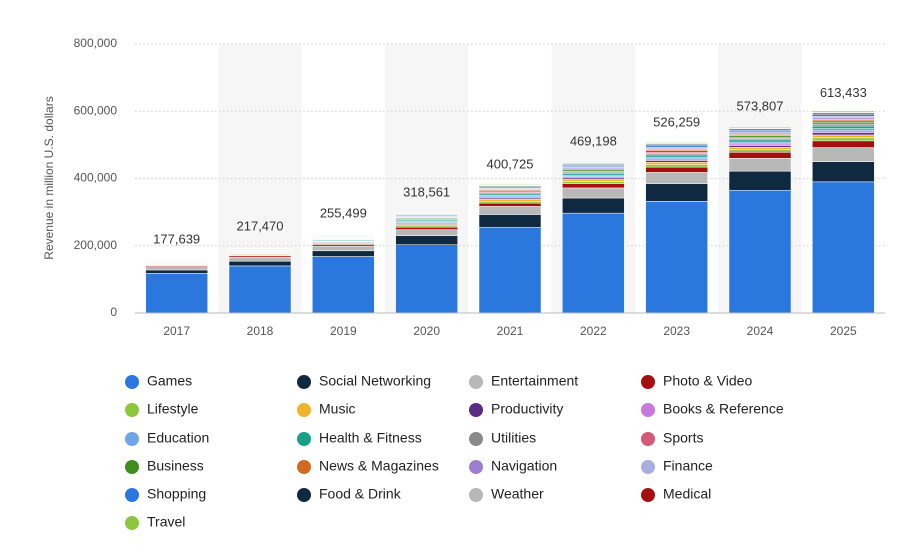  What do you see at coordinates (593, 141) in the screenshot?
I see `total-label: 469,198` at bounding box center [593, 141].